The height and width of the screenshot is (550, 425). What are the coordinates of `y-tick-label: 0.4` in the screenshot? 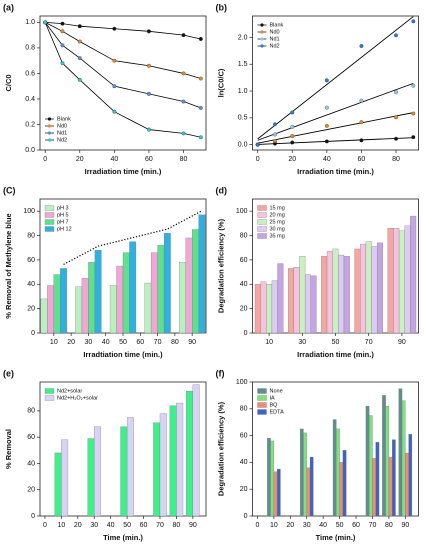 It's located at (30, 99).